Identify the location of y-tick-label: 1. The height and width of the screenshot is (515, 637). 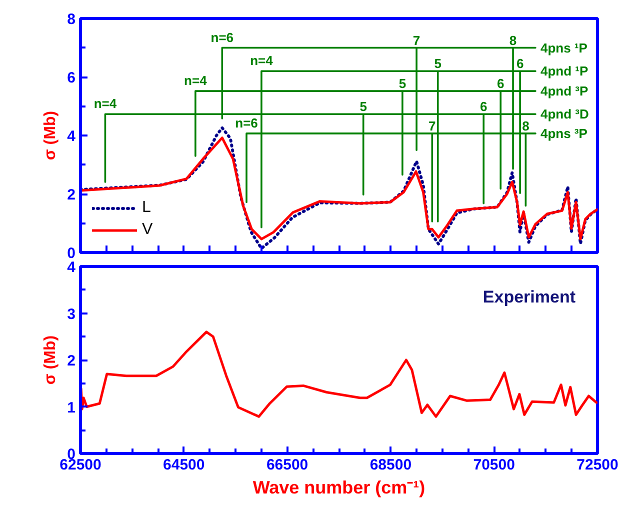
(71, 407).